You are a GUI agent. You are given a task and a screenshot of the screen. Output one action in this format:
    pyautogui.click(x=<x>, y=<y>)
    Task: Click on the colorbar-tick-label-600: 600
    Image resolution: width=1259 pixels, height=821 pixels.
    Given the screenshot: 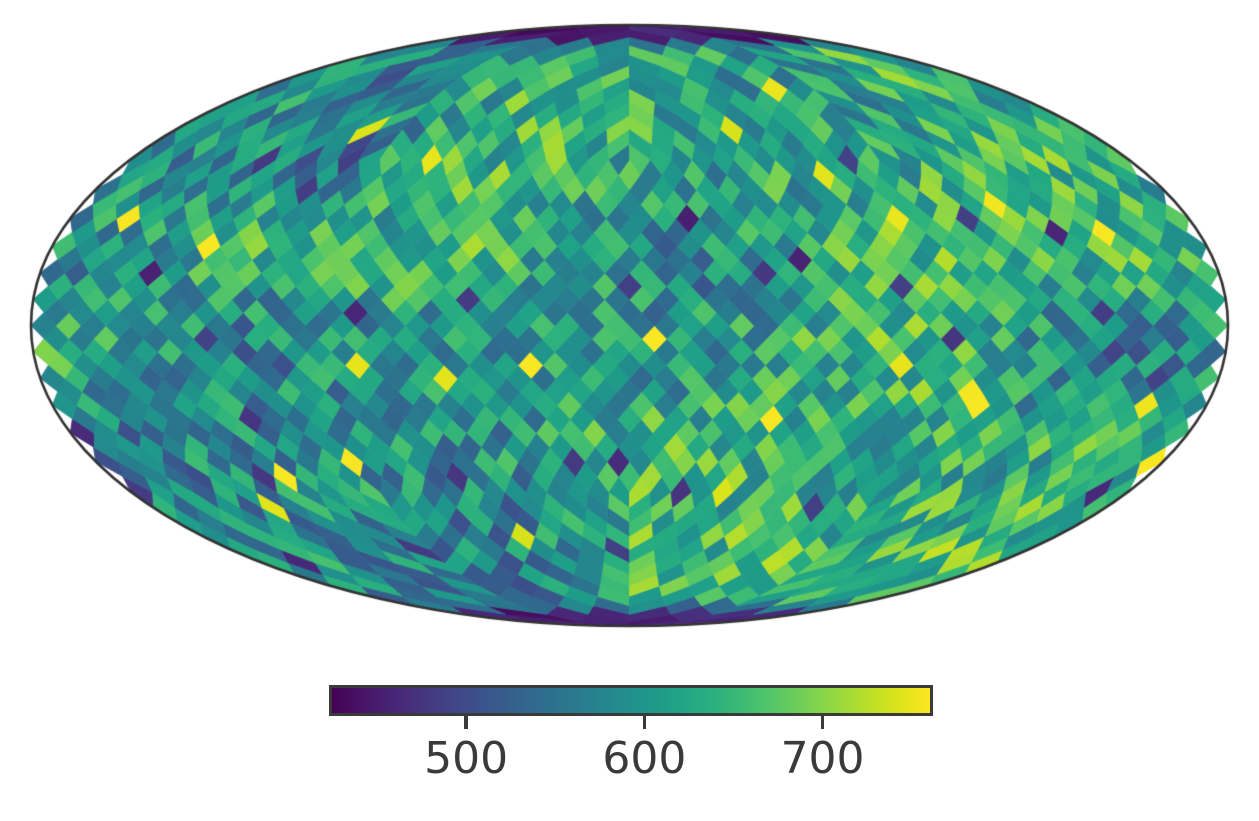 What is the action you would take?
    pyautogui.click(x=644, y=758)
    